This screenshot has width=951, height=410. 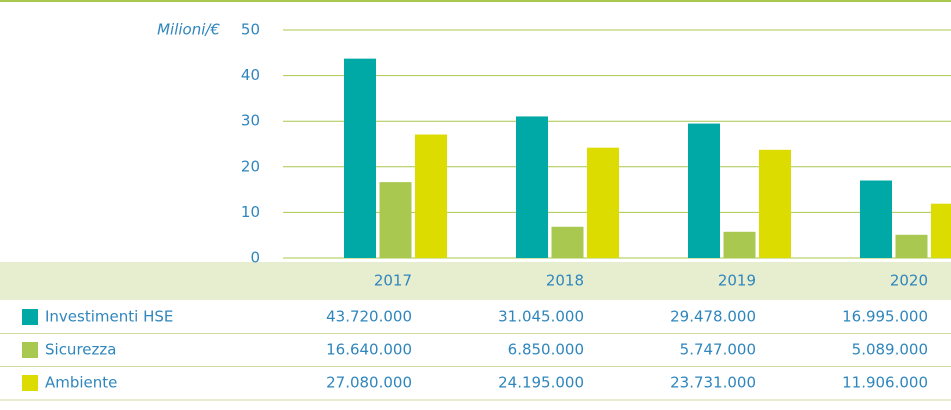 What do you see at coordinates (713, 317) in the screenshot?
I see `table-value: 29.478.000` at bounding box center [713, 317].